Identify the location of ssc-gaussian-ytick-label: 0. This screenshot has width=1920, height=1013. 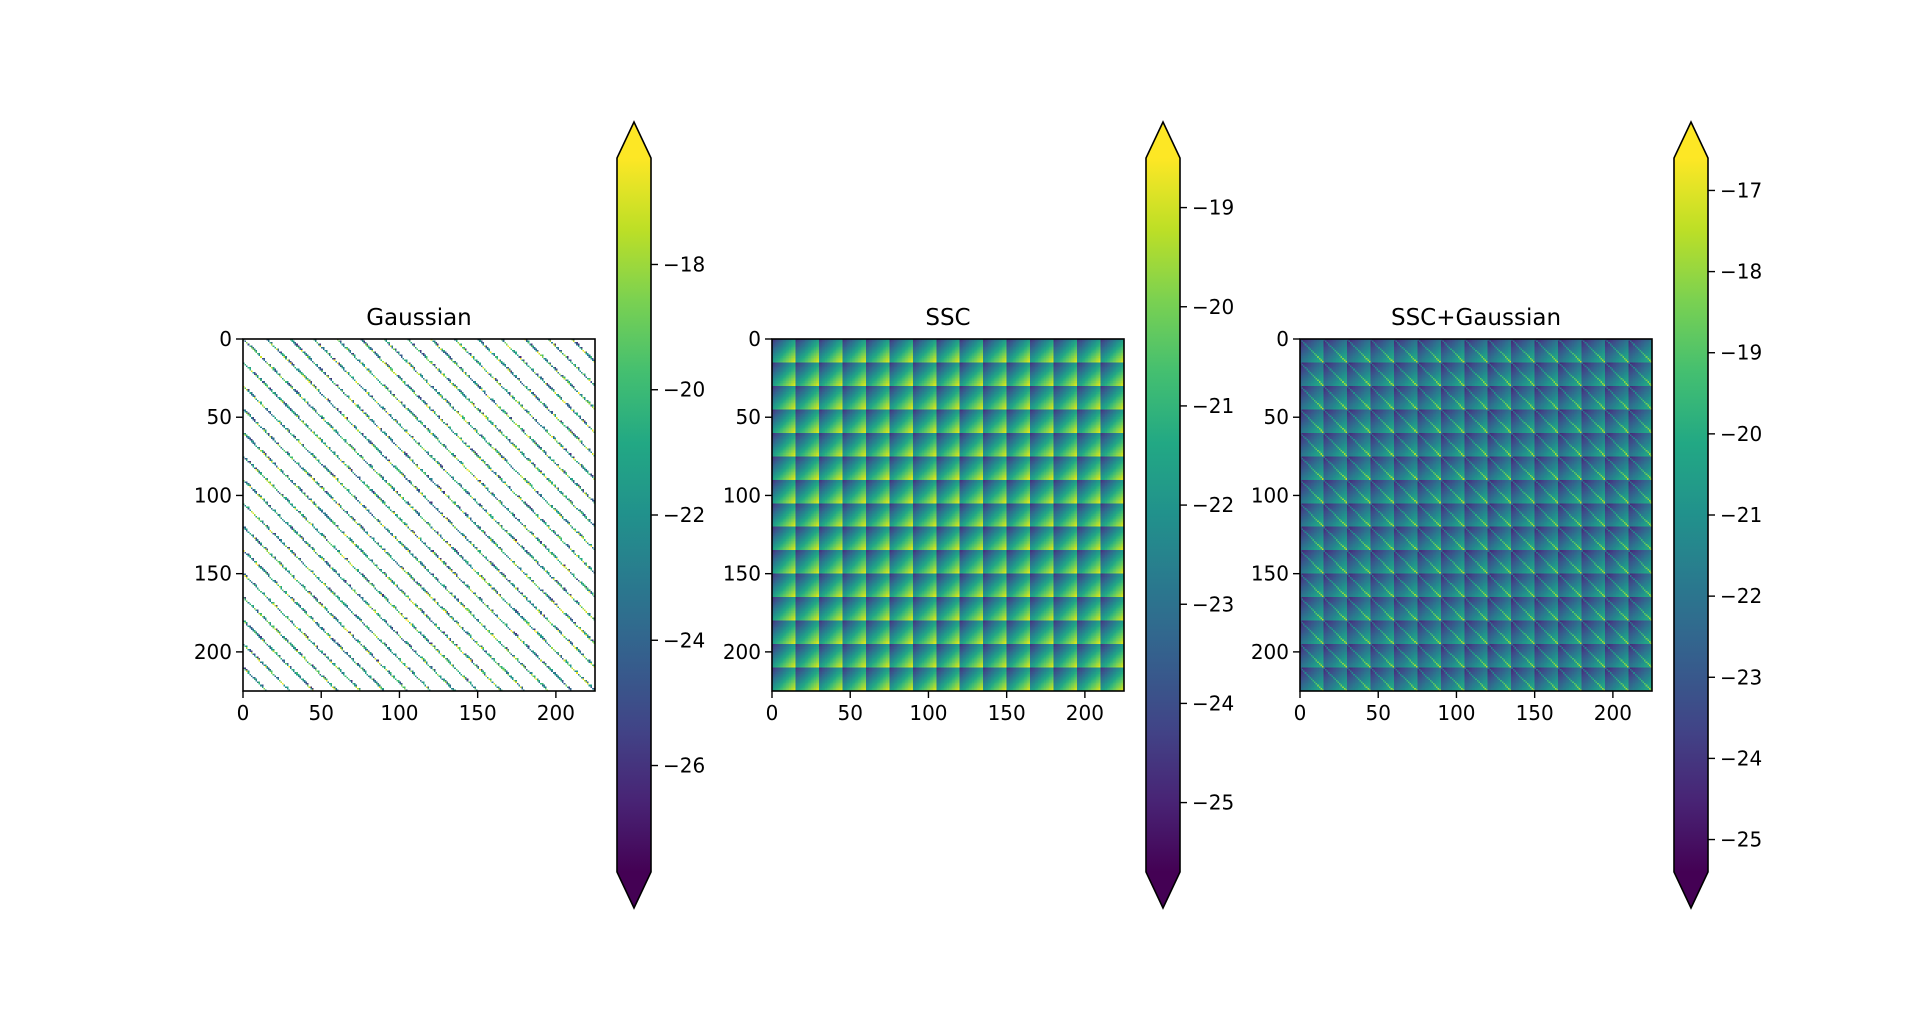
(1282, 339).